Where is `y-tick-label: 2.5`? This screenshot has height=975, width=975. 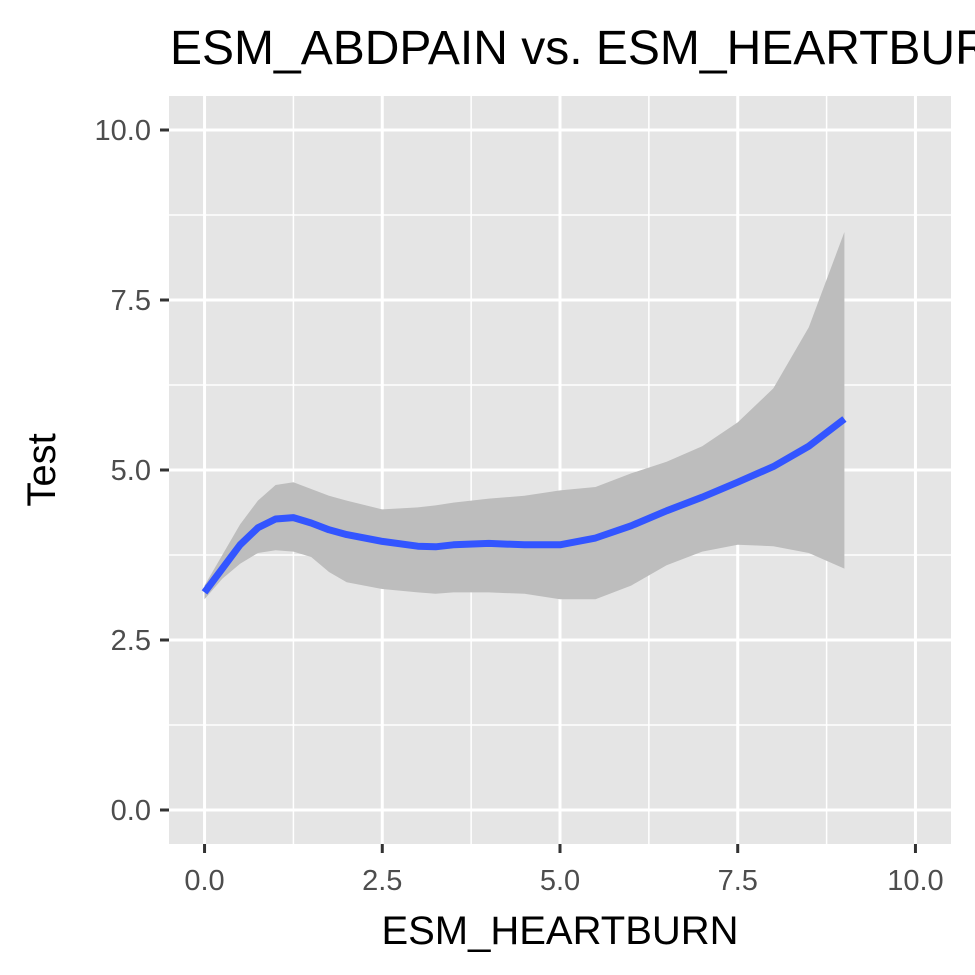
y-tick-label: 2.5 is located at coordinates (131, 641).